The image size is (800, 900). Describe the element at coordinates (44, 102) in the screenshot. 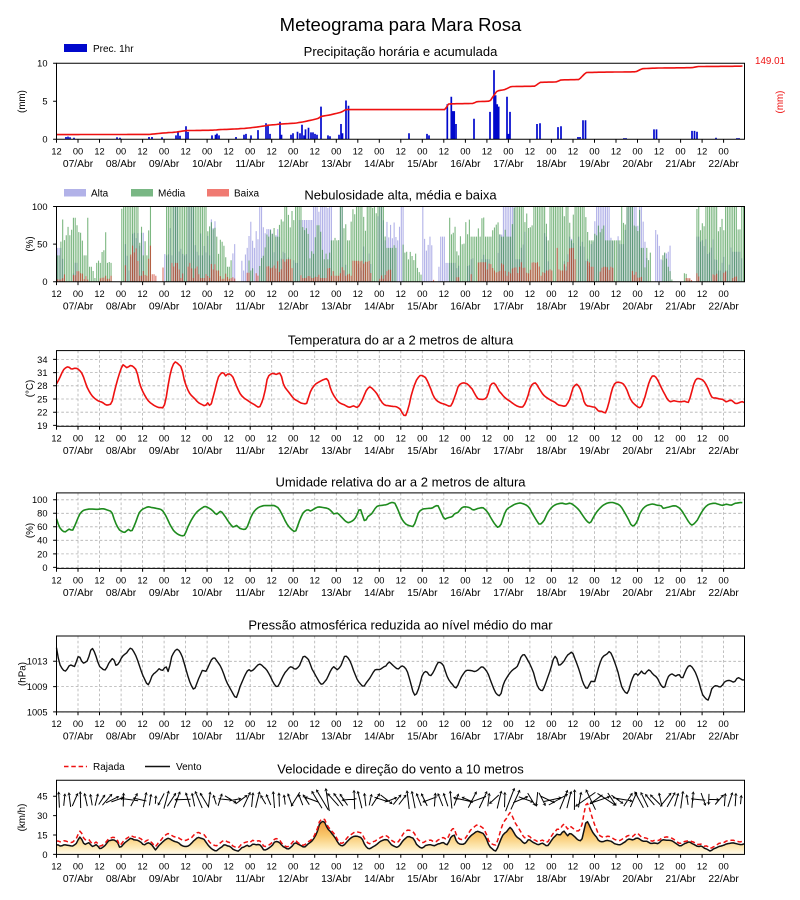

I see `svg-text: 5` at that location.